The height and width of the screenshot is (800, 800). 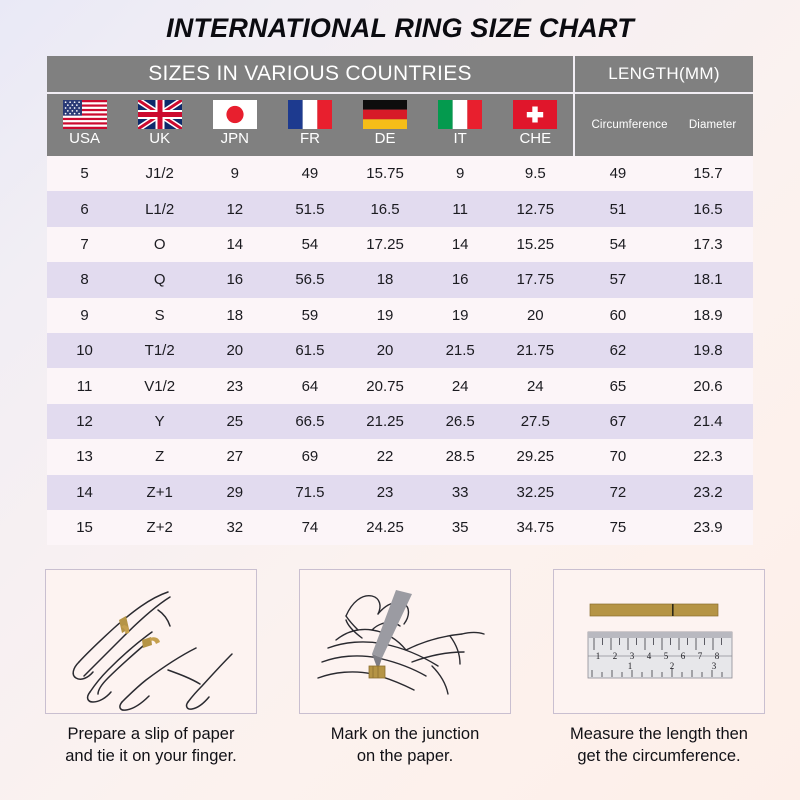 What do you see at coordinates (310, 421) in the screenshot?
I see `cell-fr: 66.5` at bounding box center [310, 421].